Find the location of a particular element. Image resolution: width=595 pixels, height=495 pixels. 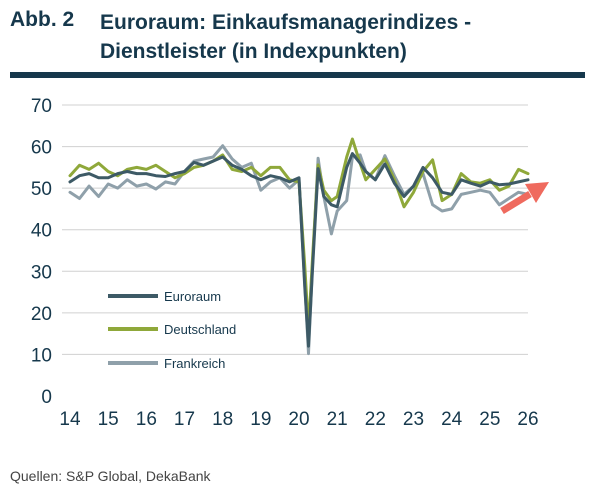

y-tick-label: 50 is located at coordinates (41, 189).